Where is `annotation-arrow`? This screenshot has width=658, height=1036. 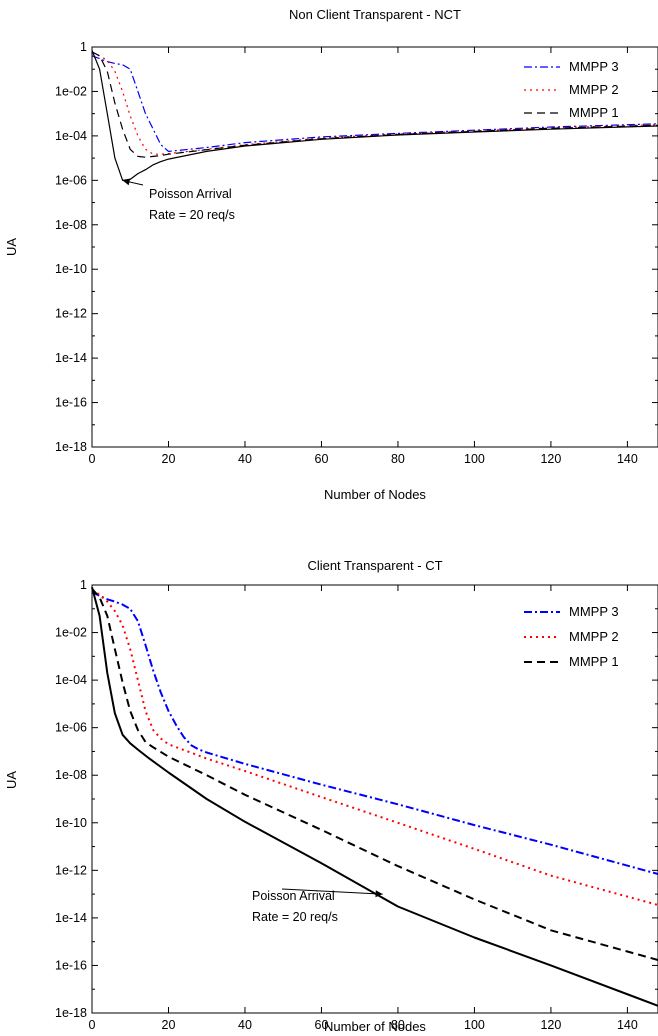 annotation-arrow is located at coordinates (332, 891).